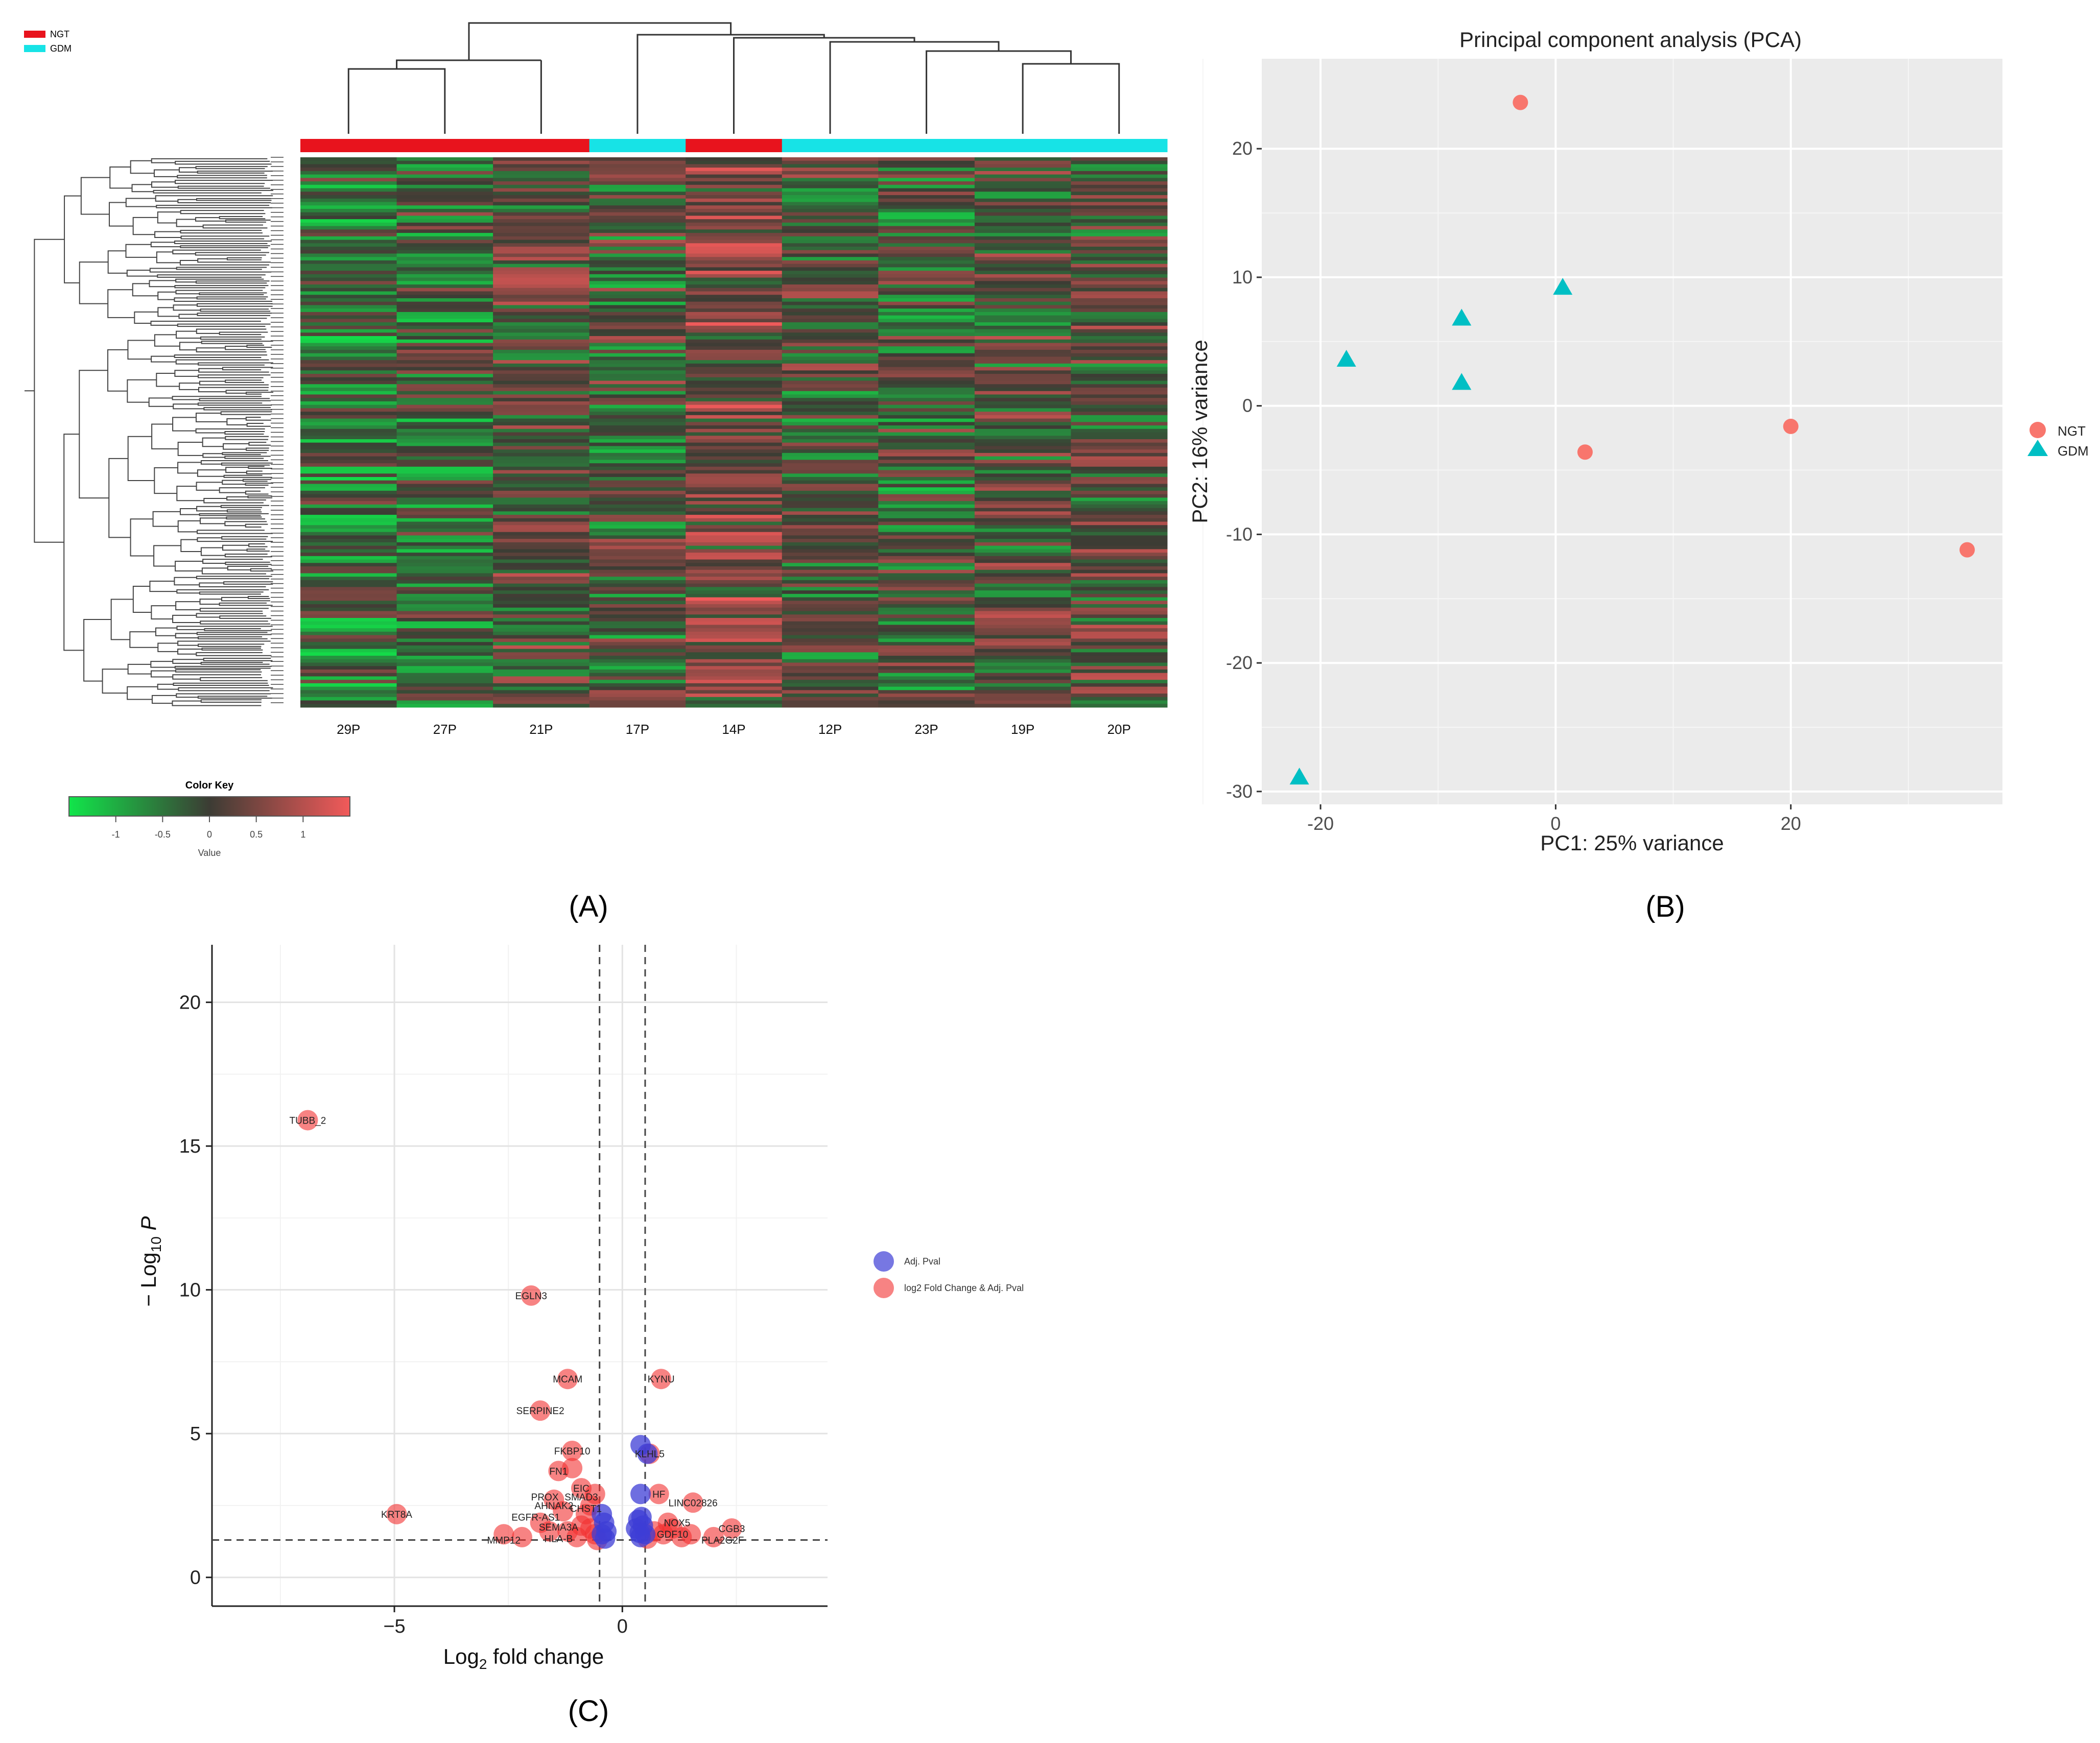  I want to click on gene-label: CGB3, so click(732, 1529).